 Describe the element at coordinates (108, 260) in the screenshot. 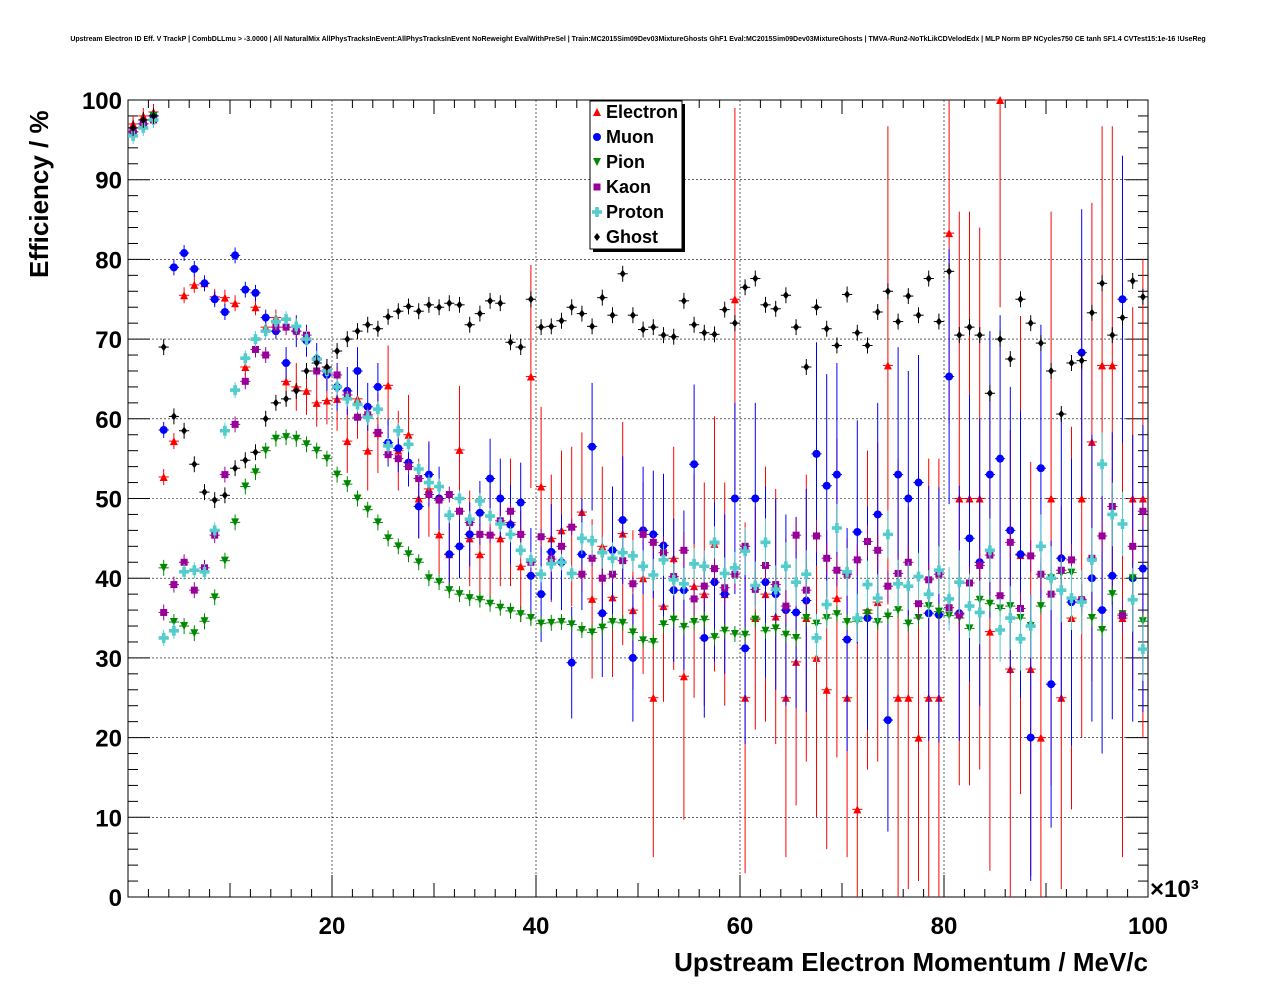

I see `y-tick-label: 80` at that location.